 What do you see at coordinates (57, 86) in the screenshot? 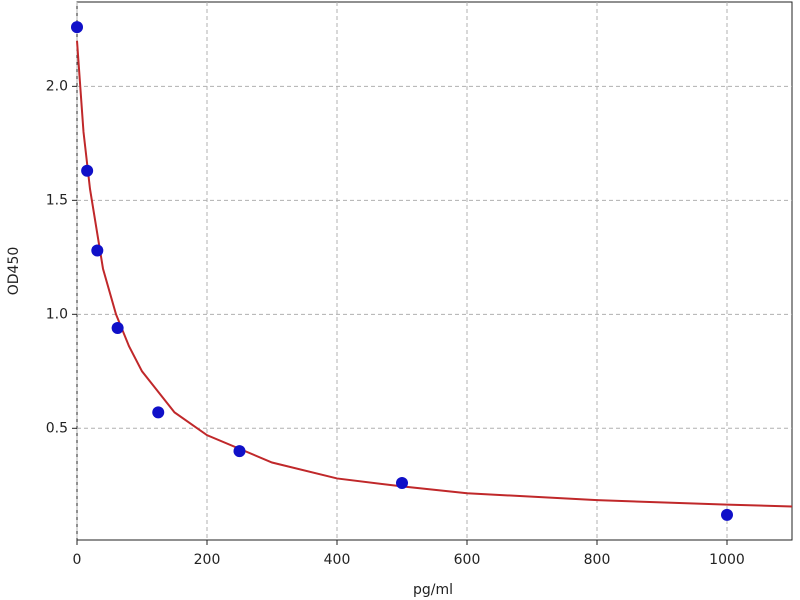
I see `y-tick-label: 2.0` at bounding box center [57, 86].